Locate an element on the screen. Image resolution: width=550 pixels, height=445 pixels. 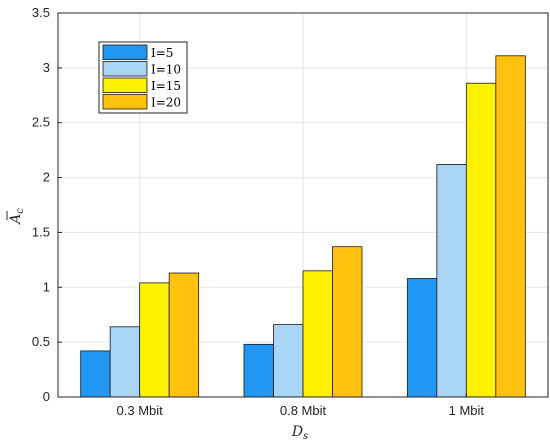
x-axis-title-sub: s is located at coordinates (305, 436).